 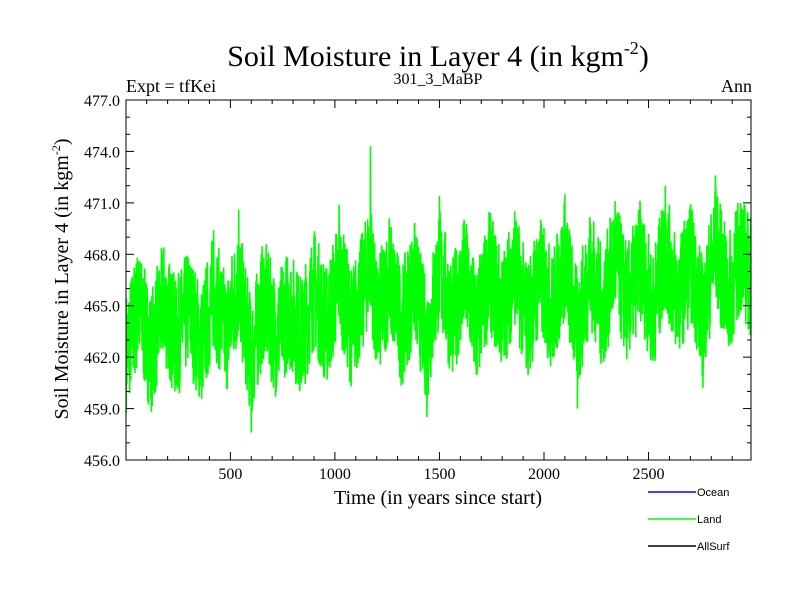 I want to click on legend-label-land: Land, so click(x=709, y=520).